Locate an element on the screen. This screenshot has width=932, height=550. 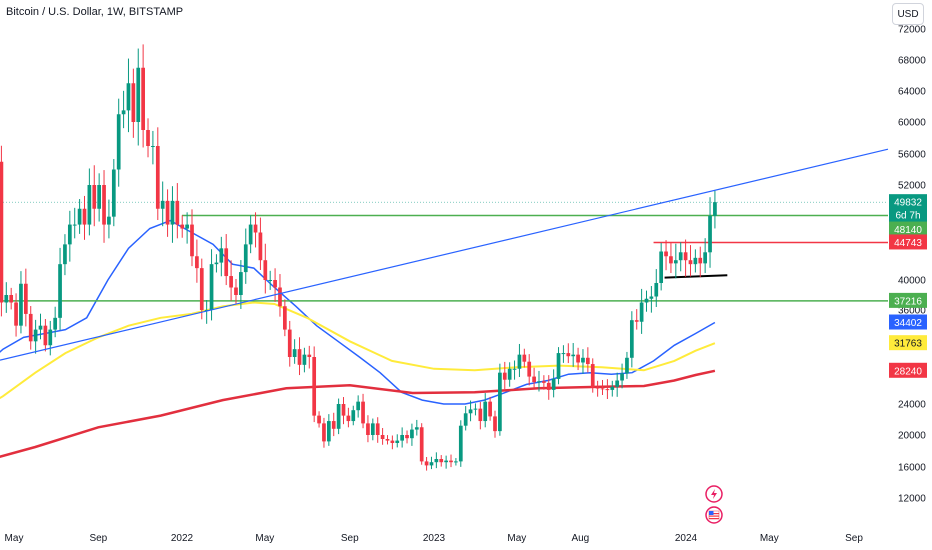
y-tick-label: 52000 is located at coordinates (912, 186).